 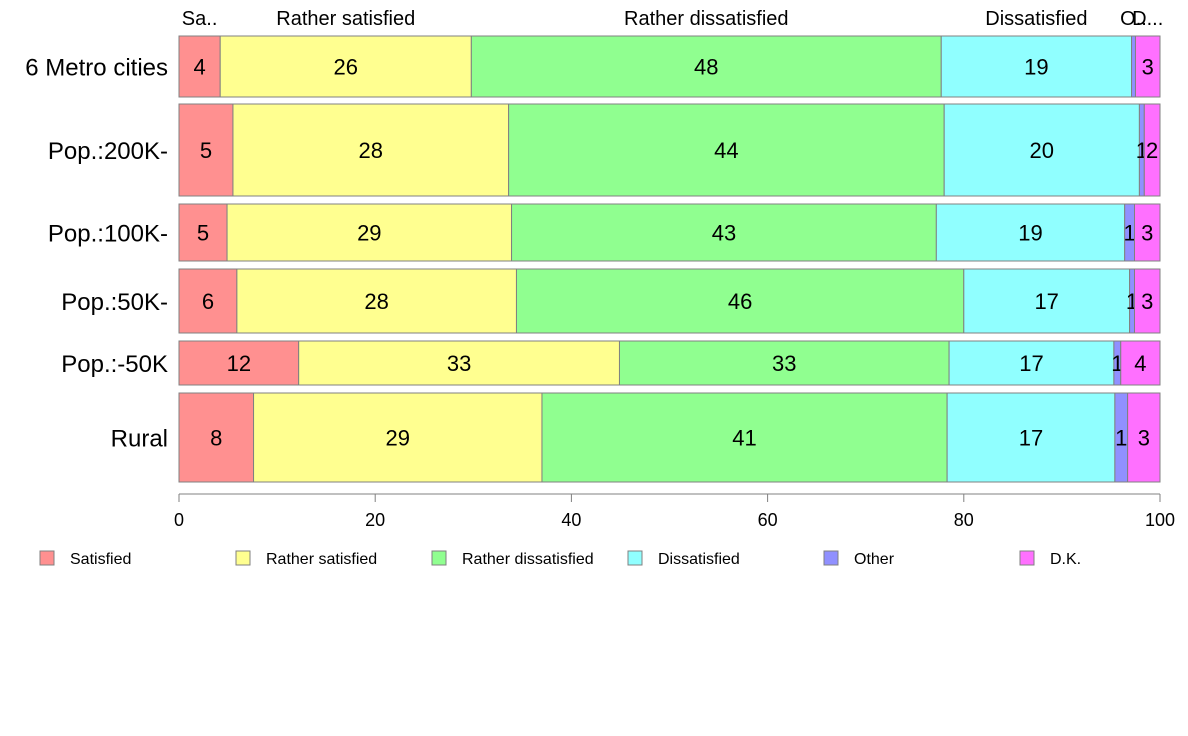 What do you see at coordinates (1031, 438) in the screenshot?
I see `data-label-dissatisfied-rural: 17` at bounding box center [1031, 438].